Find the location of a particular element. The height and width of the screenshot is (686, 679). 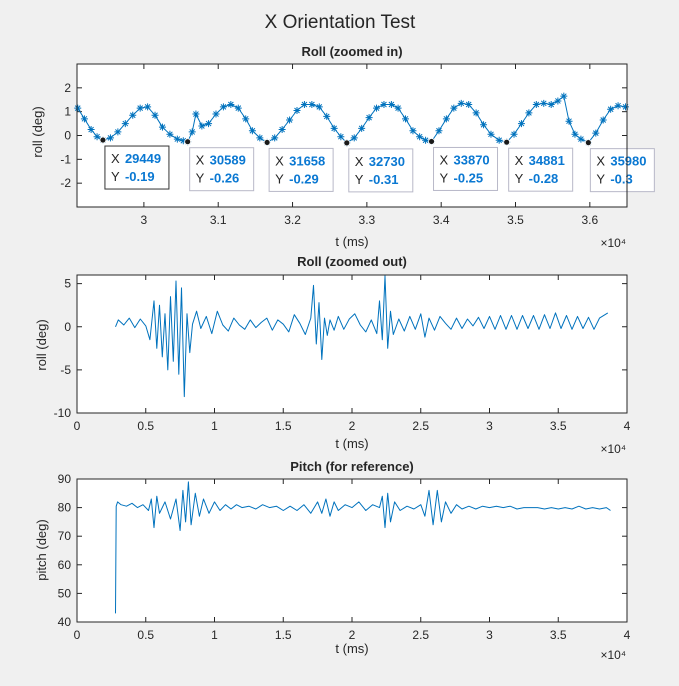

y-tick-label: 50 is located at coordinates (65, 593).